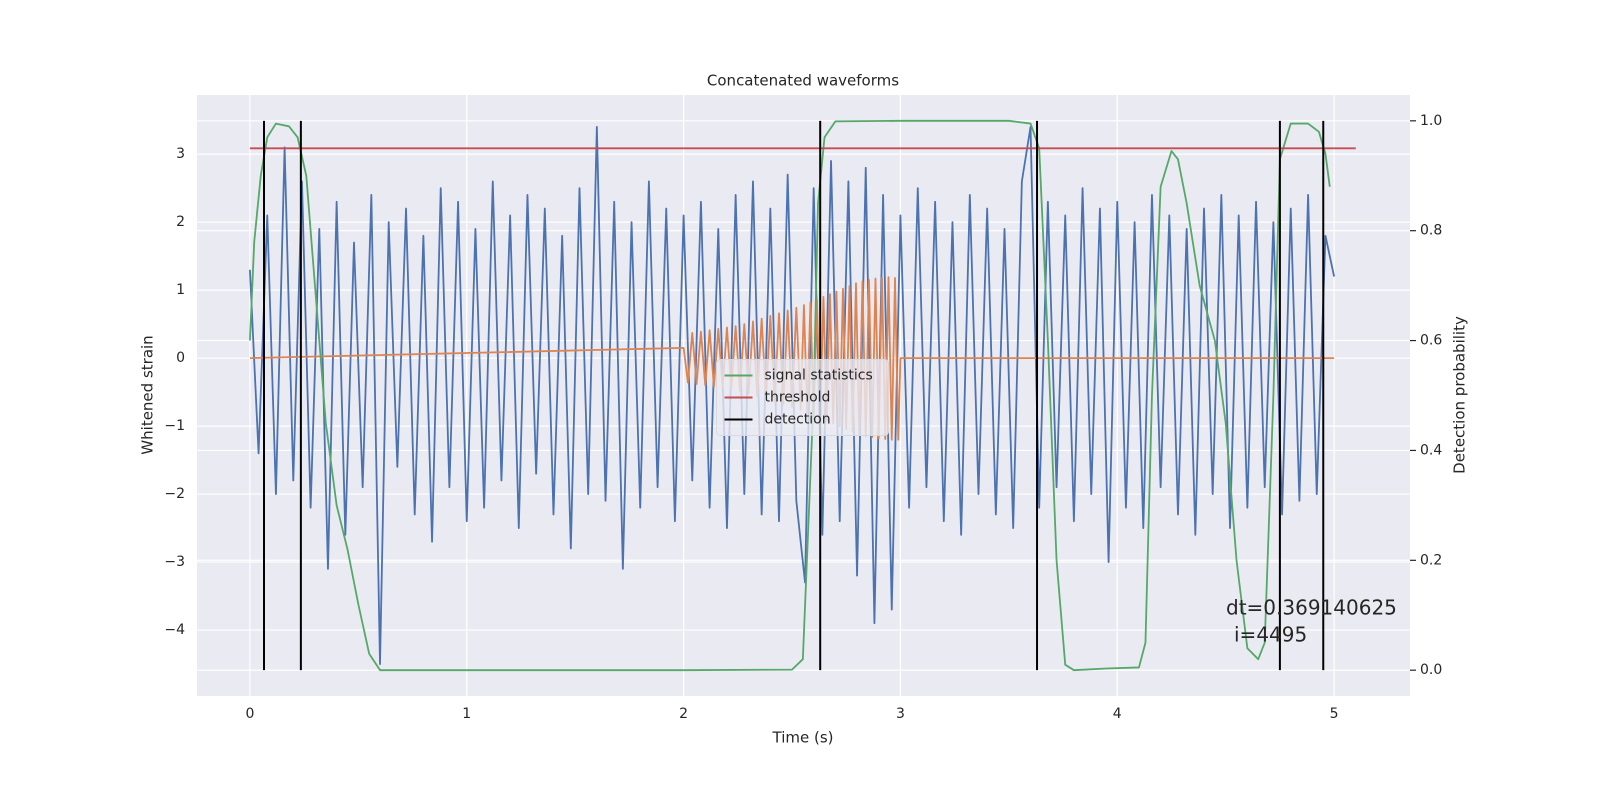 The image size is (1600, 800). What do you see at coordinates (180, 290) in the screenshot?
I see `y-tick-label: 1` at bounding box center [180, 290].